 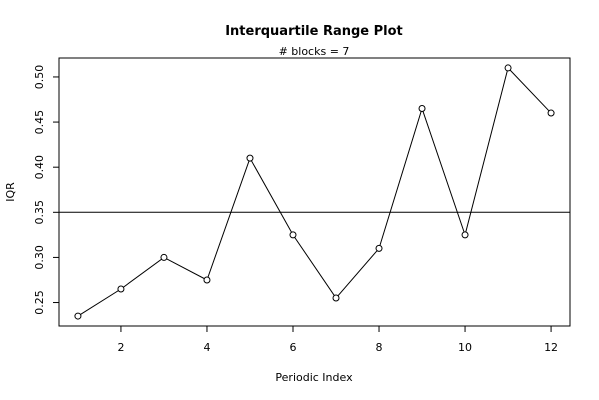 I want to click on x-tick-label: 8, so click(x=379, y=347).